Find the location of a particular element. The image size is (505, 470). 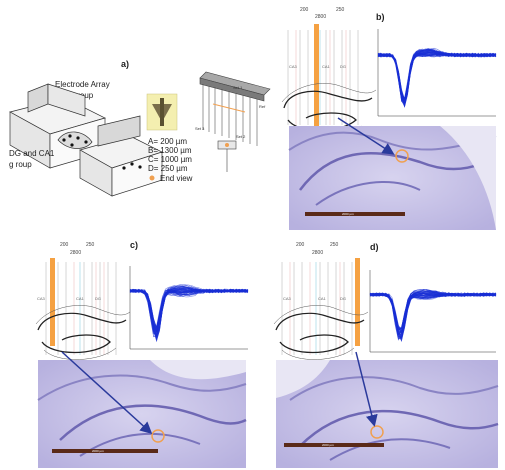

panel-c-histology: 2000 µm is located at coordinates (142, 414).